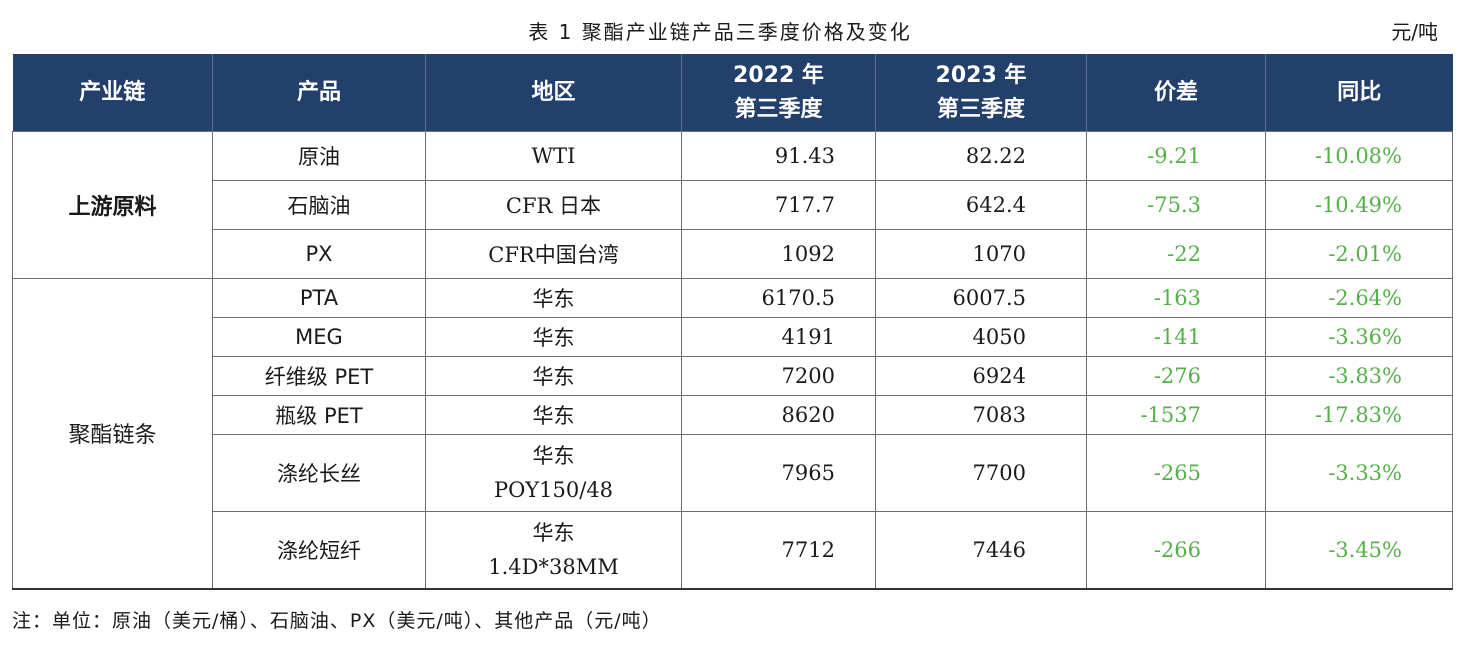  I want to click on cell-2022: 6170.5, so click(778, 298).